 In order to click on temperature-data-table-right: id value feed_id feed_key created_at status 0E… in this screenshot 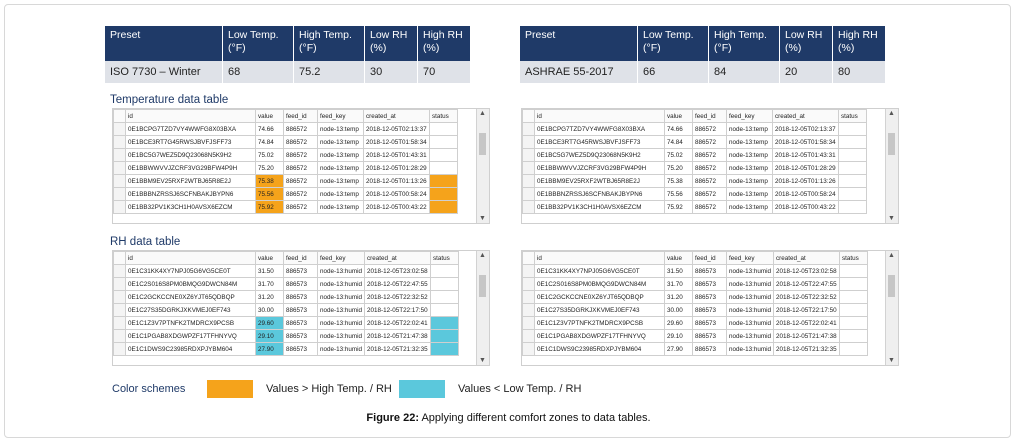, I will do `click(710, 166)`.